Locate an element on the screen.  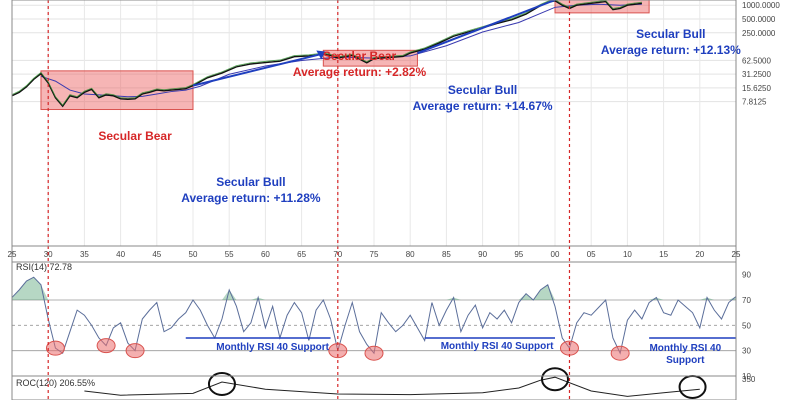
price-annotation-text: Average return: +11.28% is located at coordinates (251, 198).